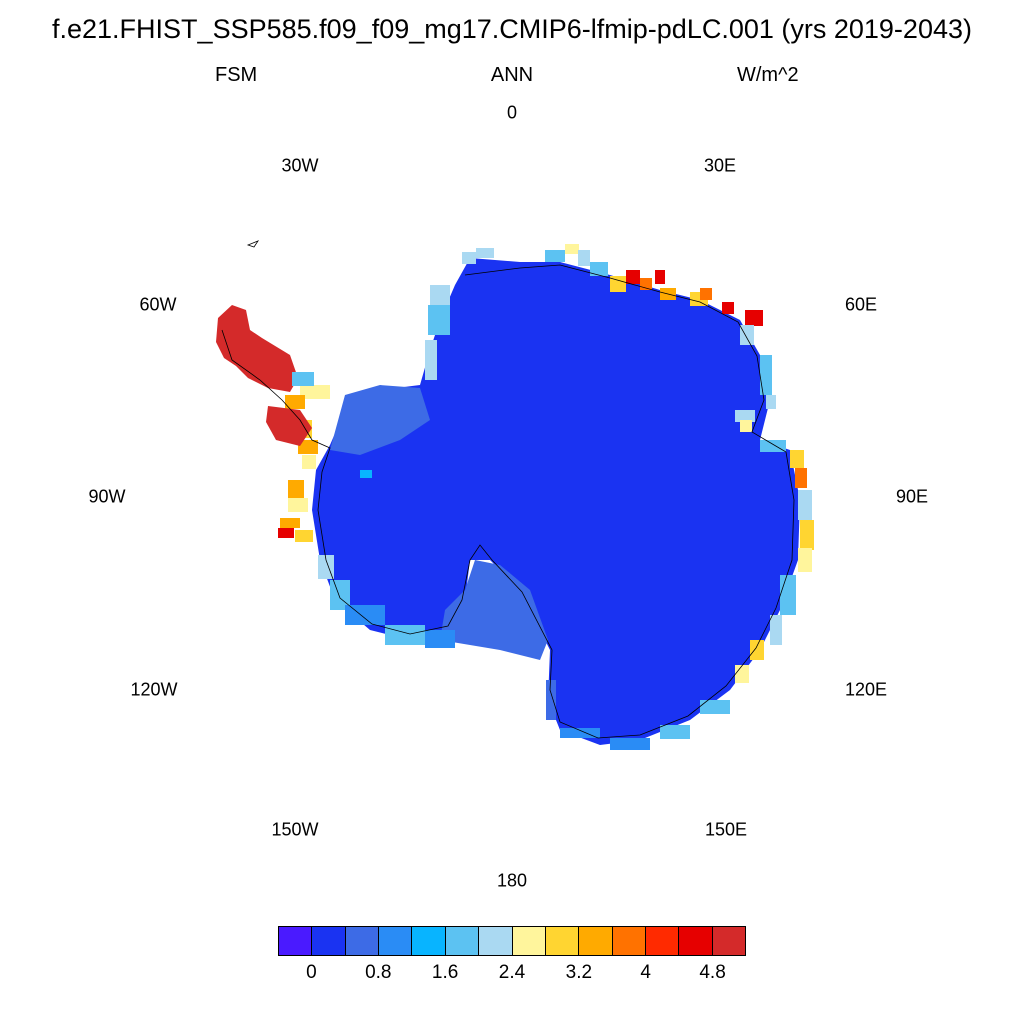  I want to click on lon-label-180: 180, so click(512, 880).